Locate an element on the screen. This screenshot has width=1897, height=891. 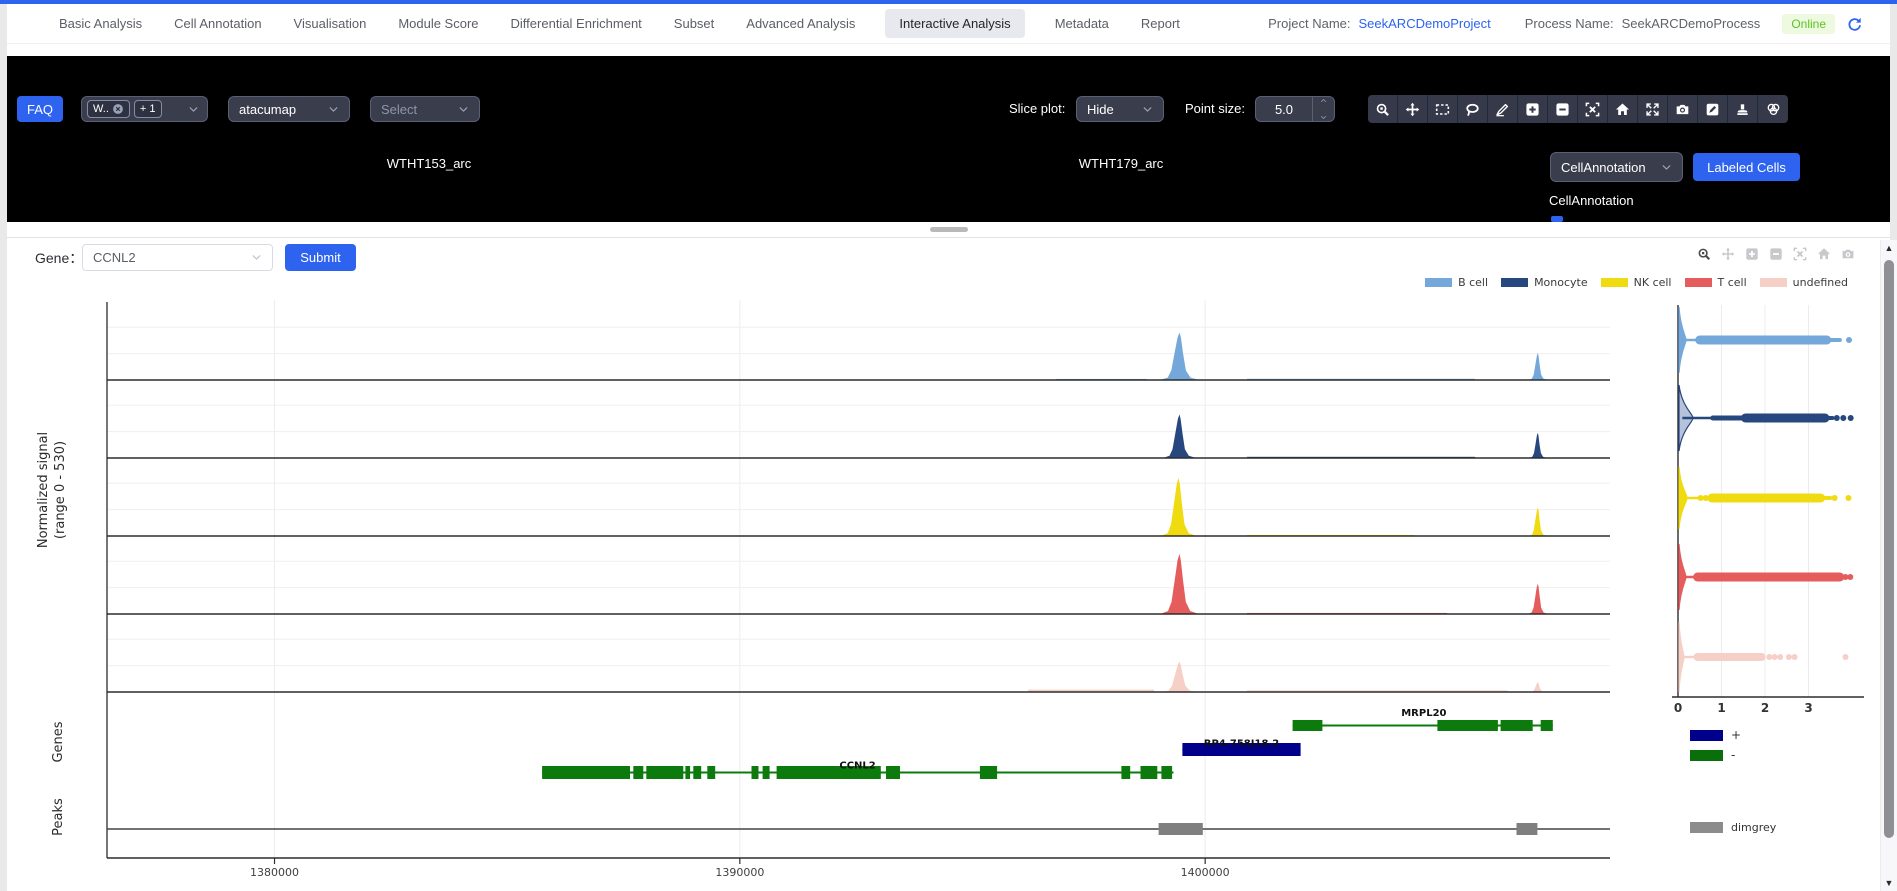
nav-tab-interactive-analysis: Interactive Analysis is located at coordinates (955, 23).